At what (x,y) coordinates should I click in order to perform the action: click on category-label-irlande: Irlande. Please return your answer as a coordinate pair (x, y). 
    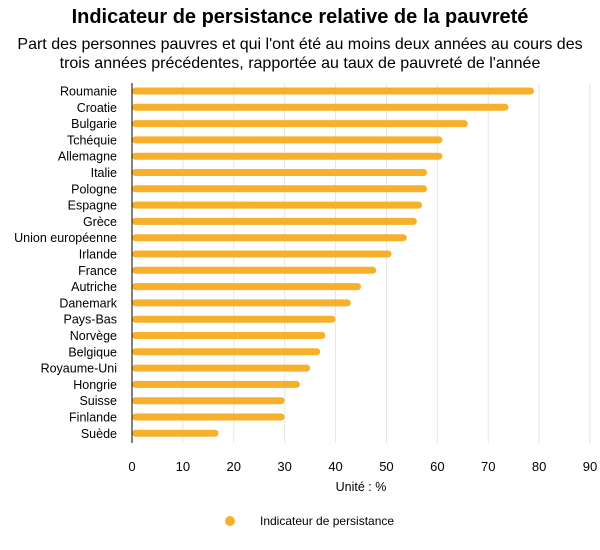
    Looking at the image, I should click on (98, 255).